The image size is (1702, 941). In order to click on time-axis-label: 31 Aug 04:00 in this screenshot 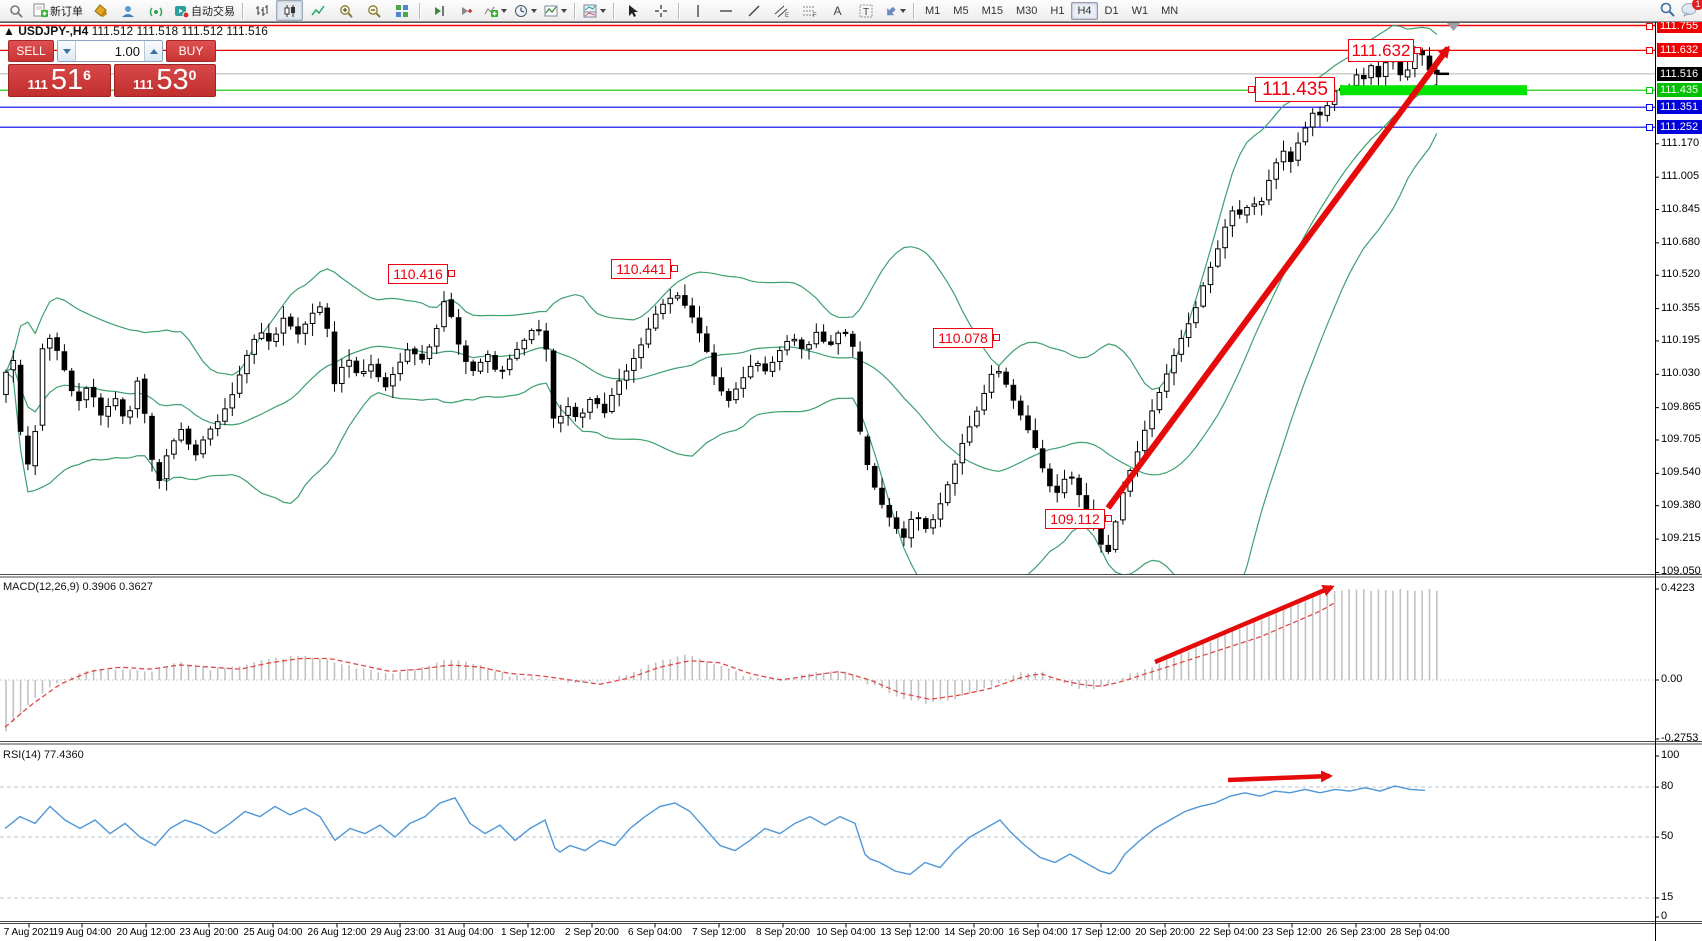, I will do `click(464, 932)`.